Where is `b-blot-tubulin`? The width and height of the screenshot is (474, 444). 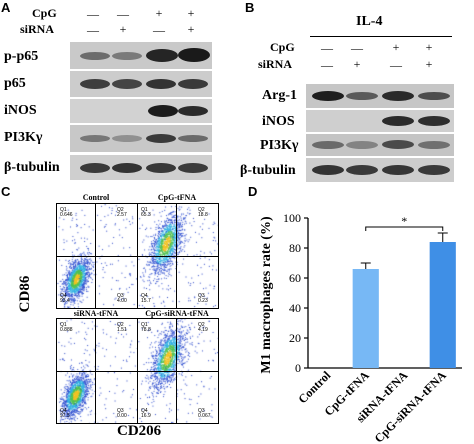
b-blot-tubulin is located at coordinates (380, 170).